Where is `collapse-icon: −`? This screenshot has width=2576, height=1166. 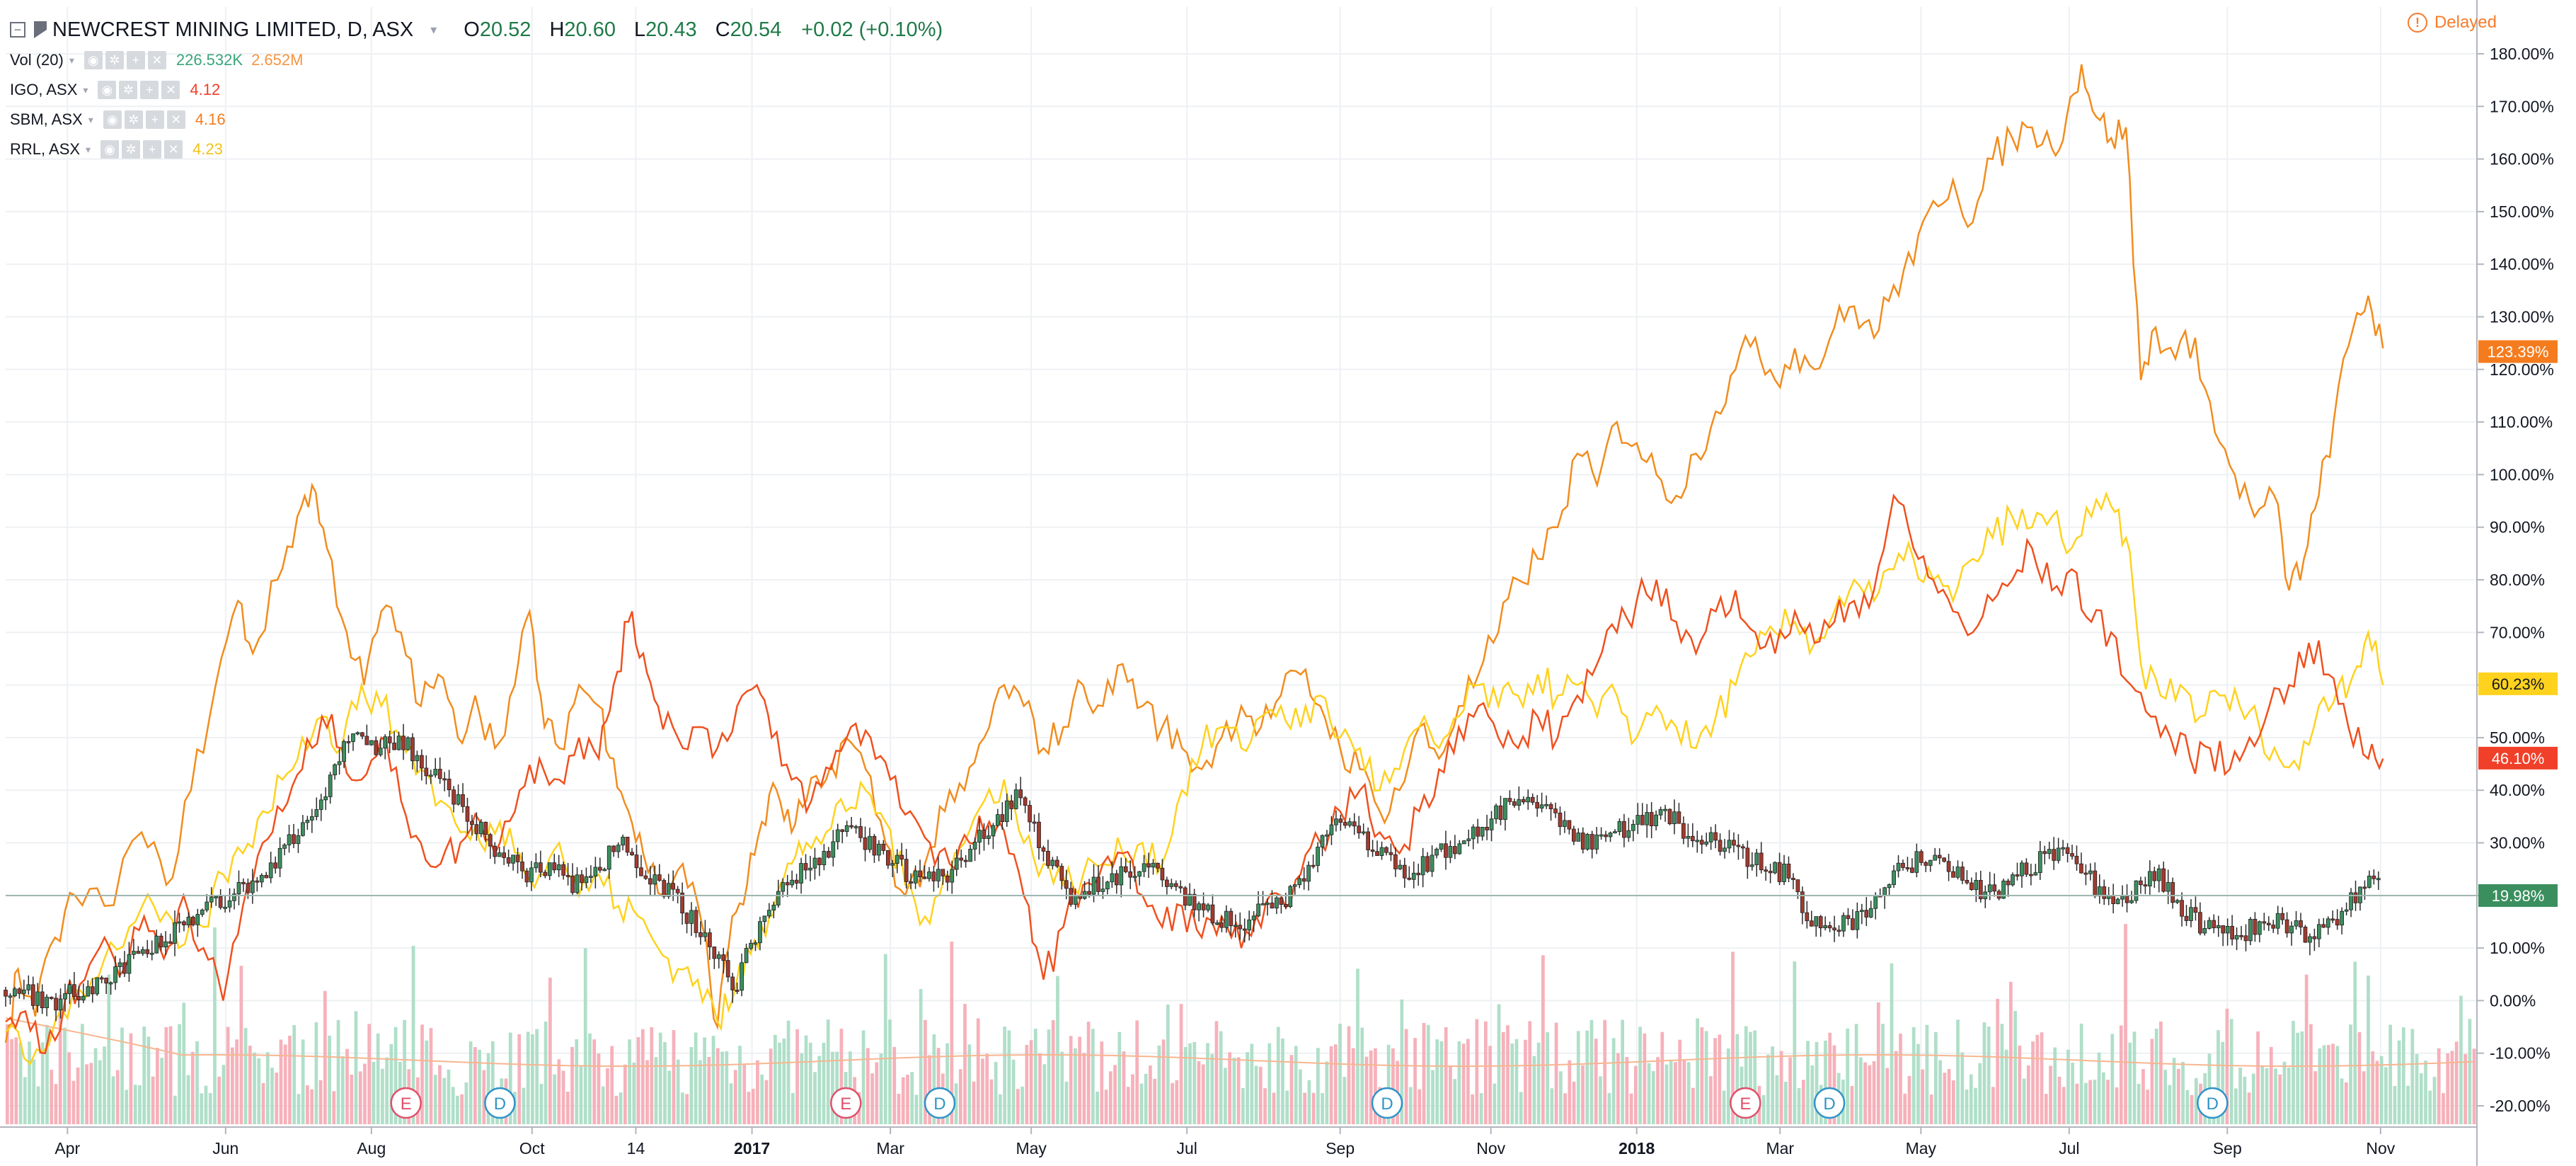 collapse-icon: − is located at coordinates (18, 30).